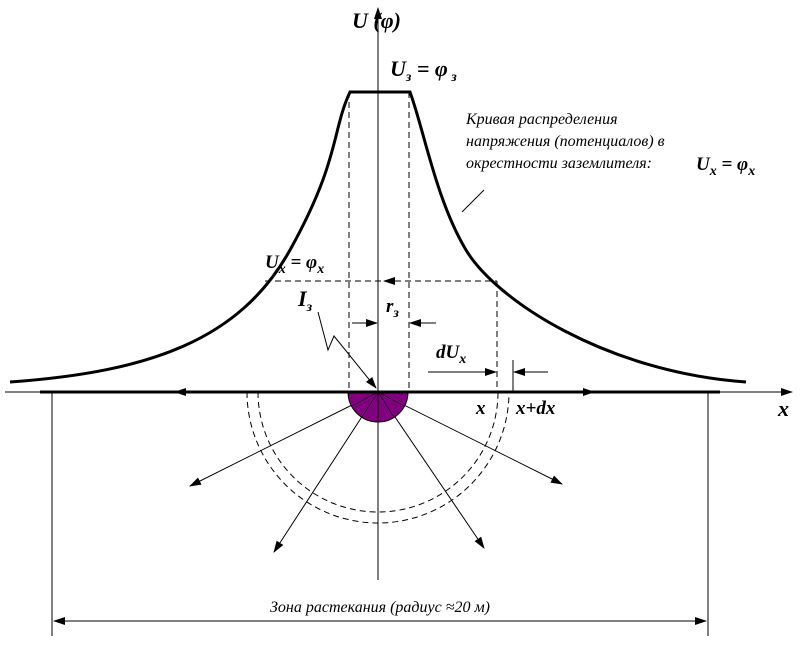 The height and width of the screenshot is (656, 807). I want to click on level-label: Ux = φx, so click(294, 264).